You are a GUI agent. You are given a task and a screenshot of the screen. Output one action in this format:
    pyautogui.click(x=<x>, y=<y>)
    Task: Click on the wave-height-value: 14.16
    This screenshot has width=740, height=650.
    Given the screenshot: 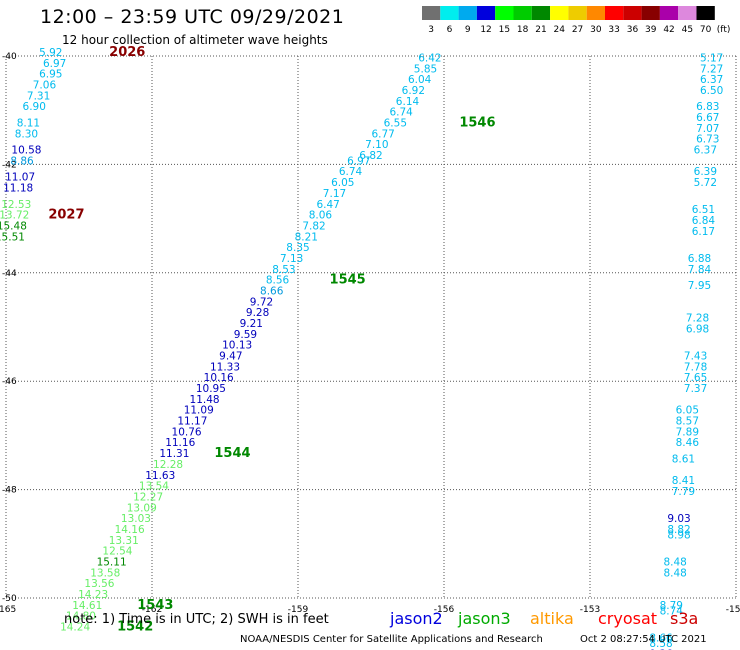 What is the action you would take?
    pyautogui.click(x=130, y=530)
    